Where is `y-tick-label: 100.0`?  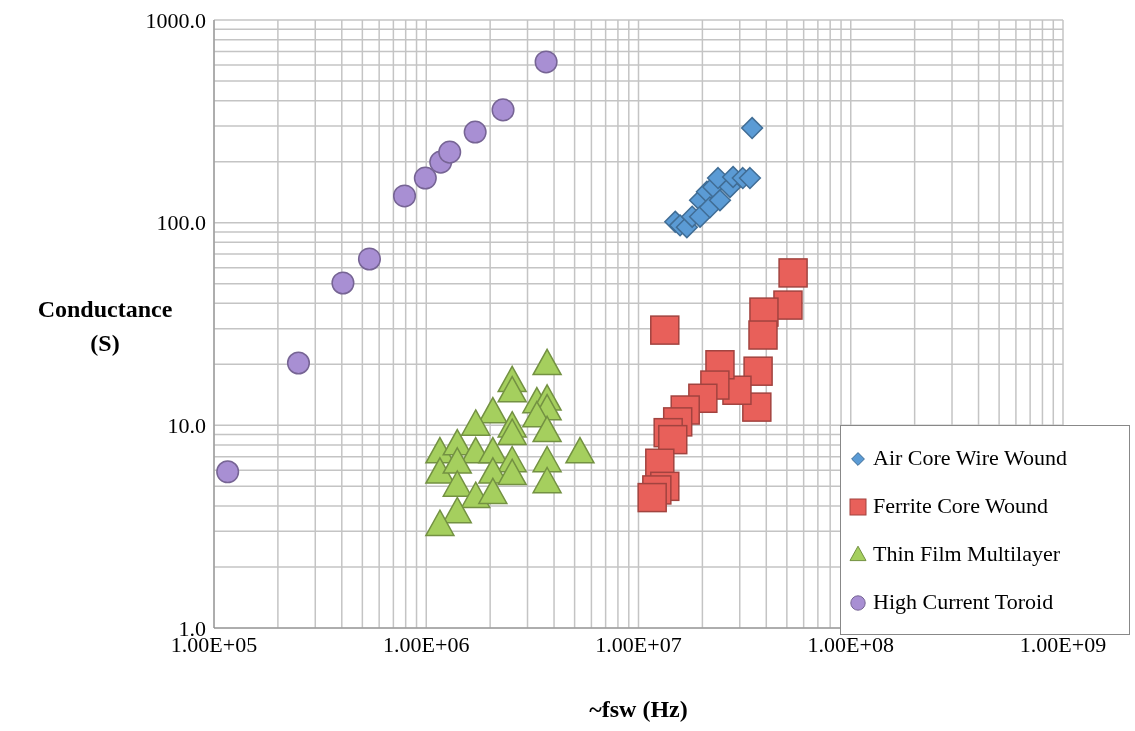 y-tick-label: 100.0 is located at coordinates (181, 223).